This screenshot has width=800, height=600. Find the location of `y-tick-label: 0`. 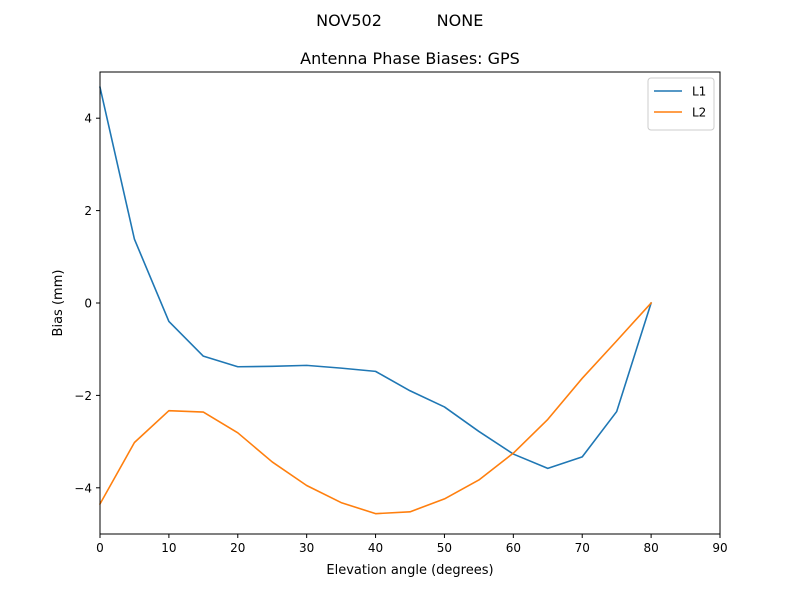

y-tick-label: 0 is located at coordinates (88, 304).